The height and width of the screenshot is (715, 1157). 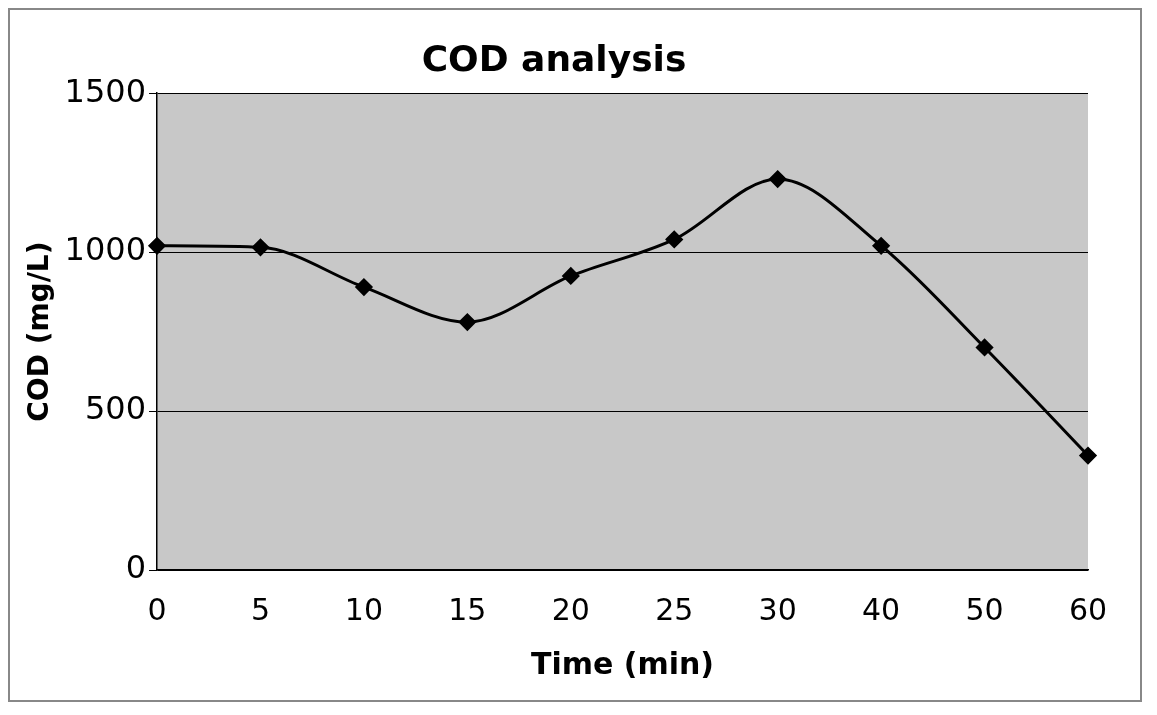 What do you see at coordinates (1088, 609) in the screenshot?
I see `x-tick-label: 60` at bounding box center [1088, 609].